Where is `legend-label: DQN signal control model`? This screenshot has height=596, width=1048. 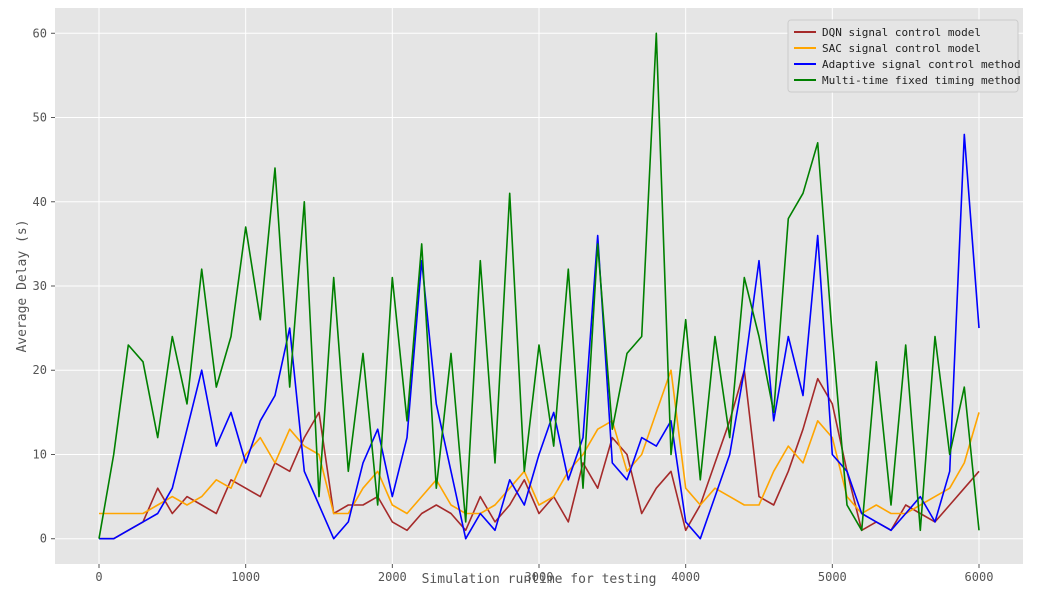
legend-label: DQN signal control model is located at coordinates (901, 32).